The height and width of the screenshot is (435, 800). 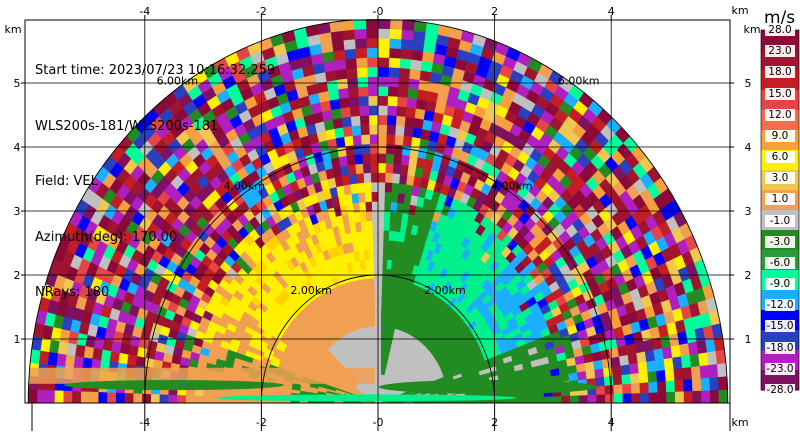 What do you see at coordinates (780, 199) in the screenshot?
I see `colorbar-tick-label: 1.0` at bounding box center [780, 199].